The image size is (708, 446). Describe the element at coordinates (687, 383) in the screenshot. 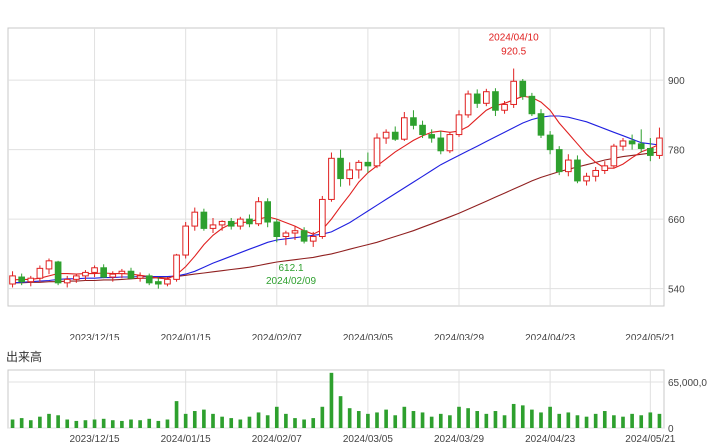

I see `volume-tick-label: 65,000,0` at that location.